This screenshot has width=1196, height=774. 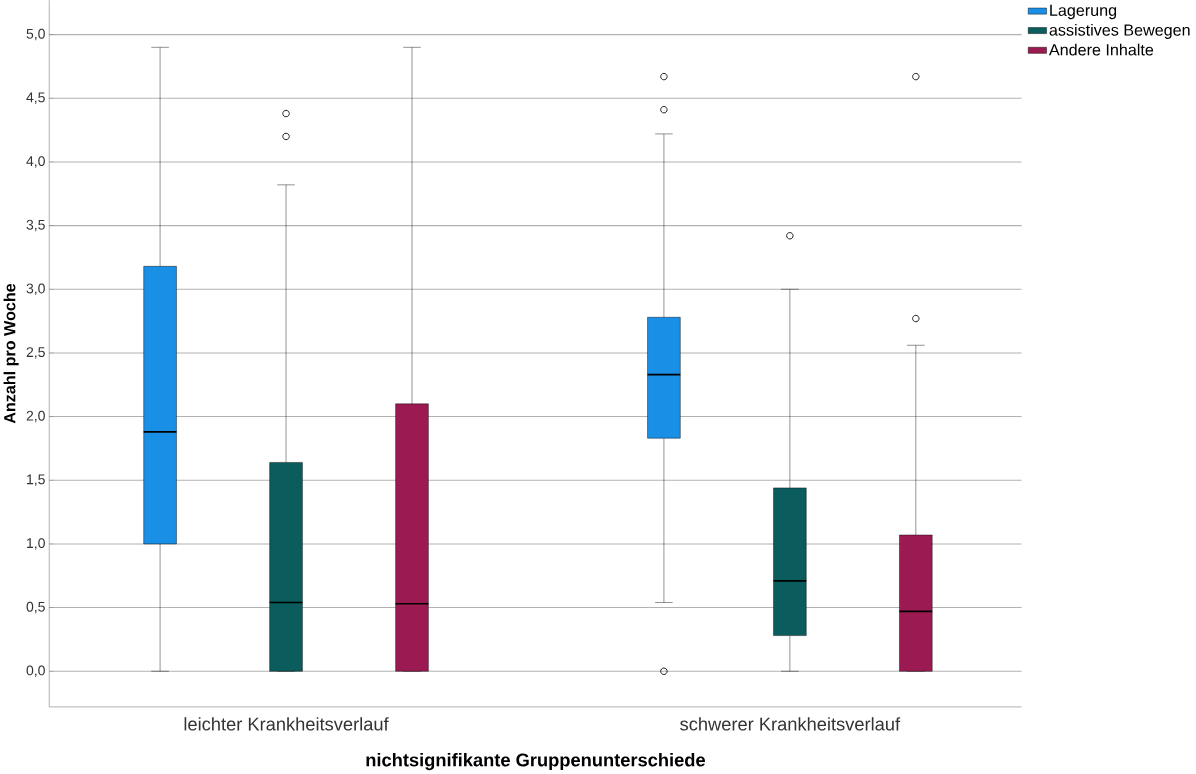 What do you see at coordinates (35, 353) in the screenshot?
I see `y-tick-label: 2,5` at bounding box center [35, 353].